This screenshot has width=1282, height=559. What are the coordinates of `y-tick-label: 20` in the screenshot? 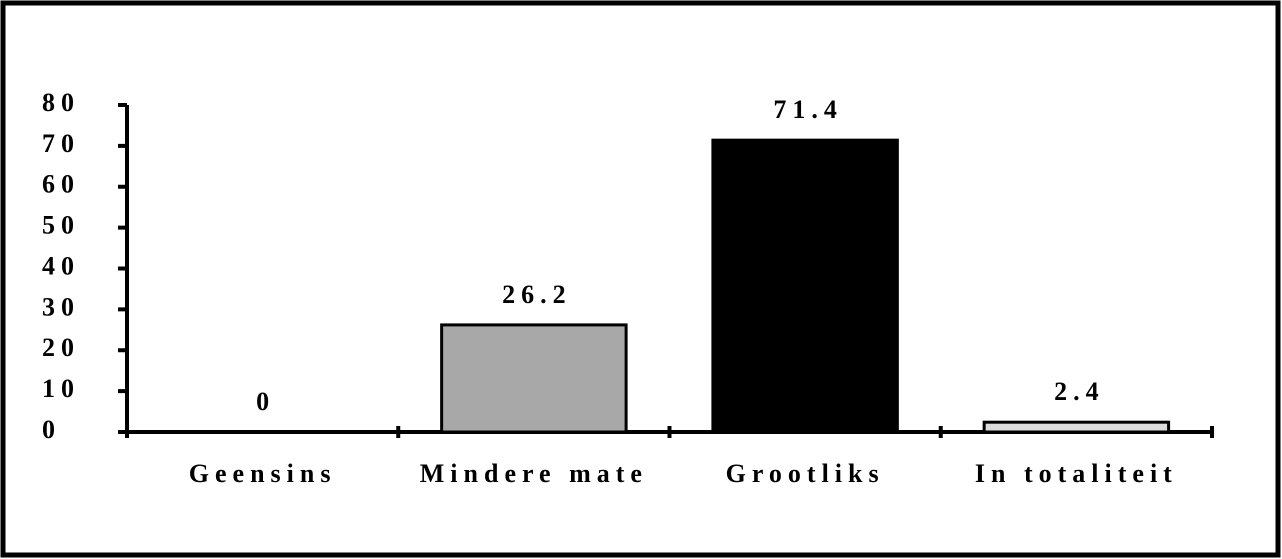 It's located at (61, 347).